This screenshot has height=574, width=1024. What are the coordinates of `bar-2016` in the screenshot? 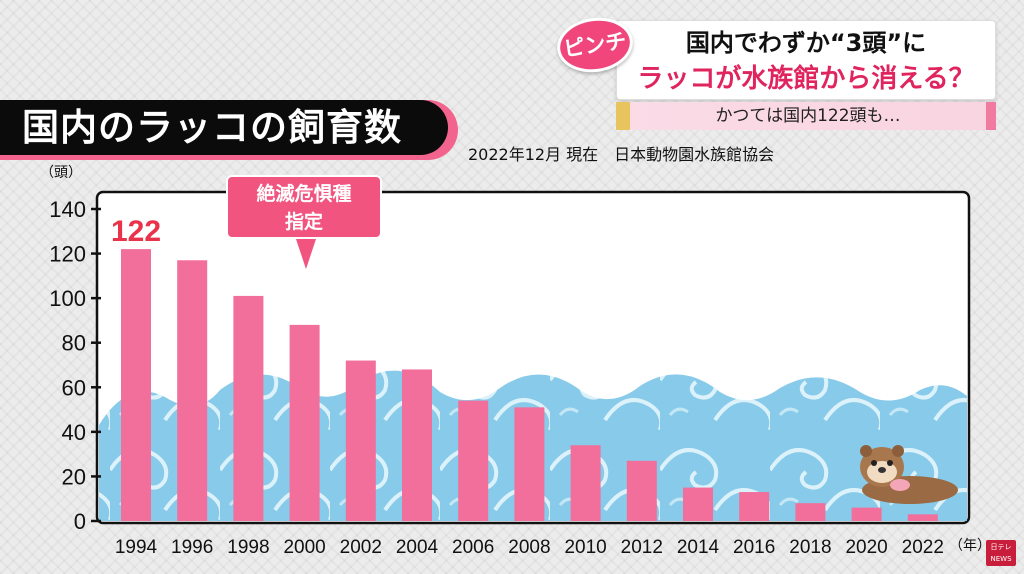 It's located at (754, 506).